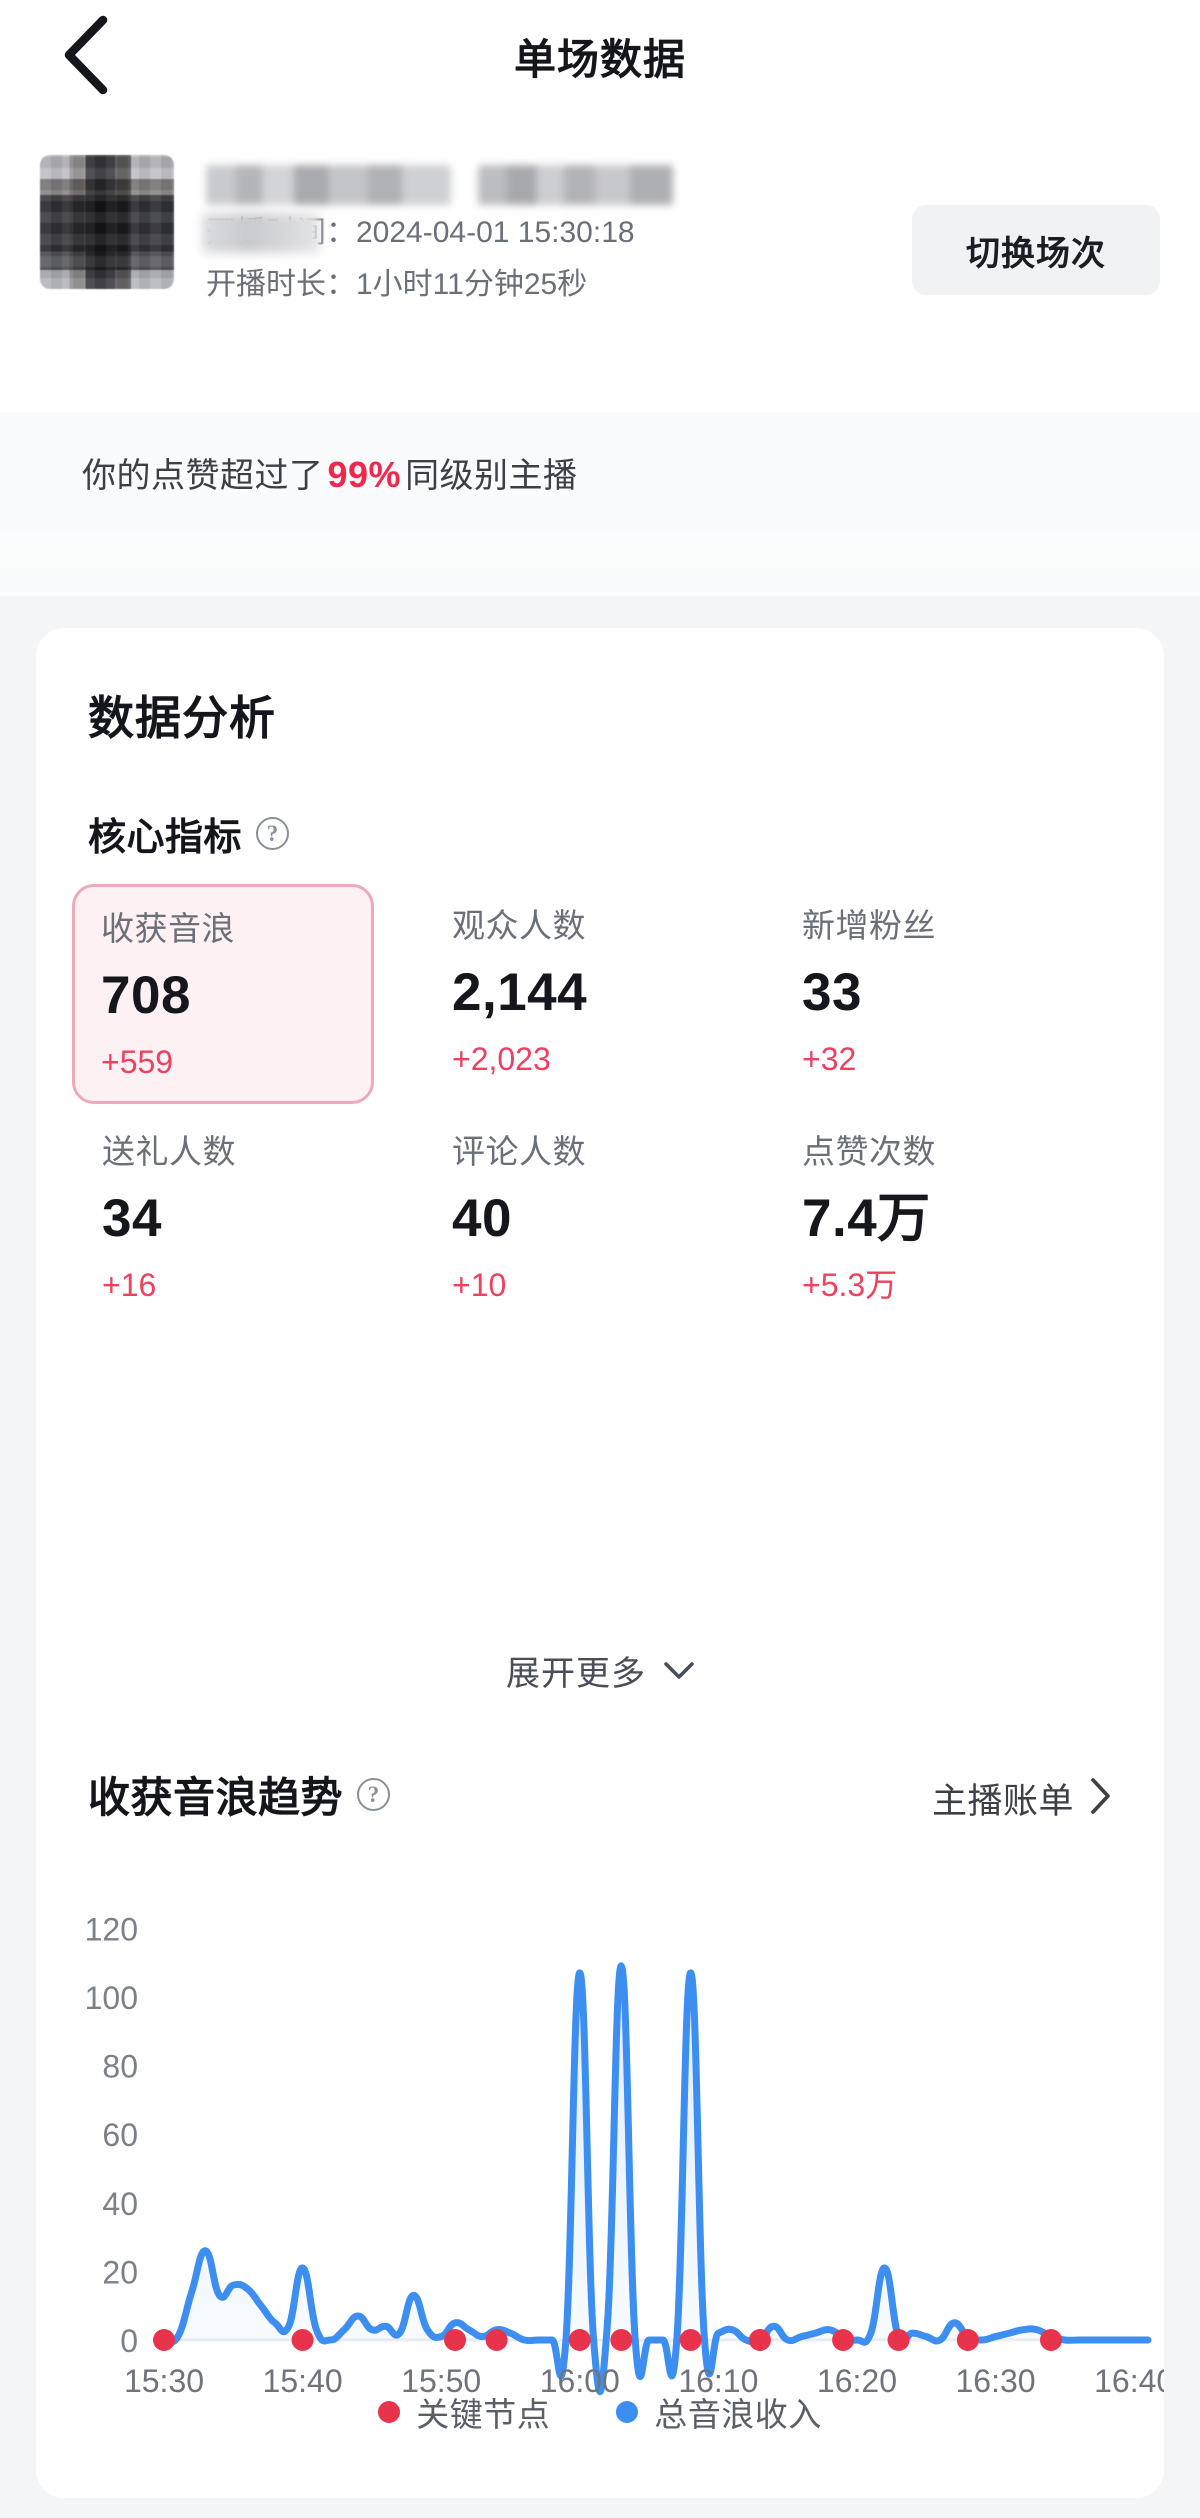  What do you see at coordinates (519, 925) in the screenshot?
I see `metric-label: 观众人数` at bounding box center [519, 925].